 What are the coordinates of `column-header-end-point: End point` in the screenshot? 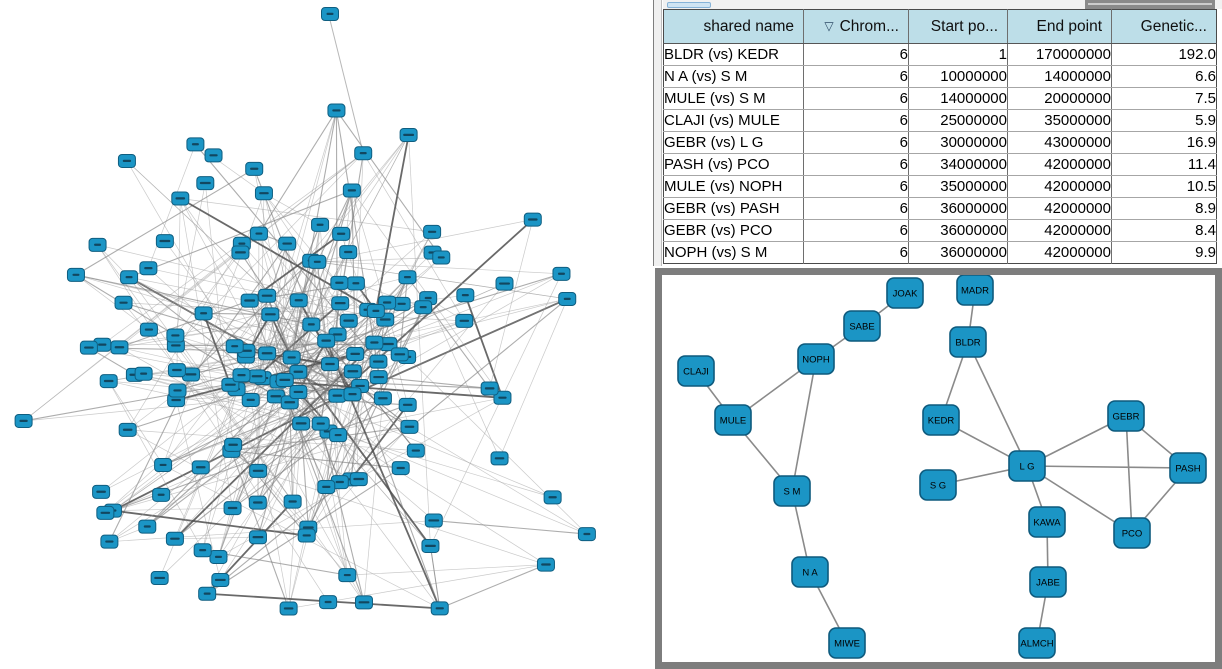 It's located at (1059, 26).